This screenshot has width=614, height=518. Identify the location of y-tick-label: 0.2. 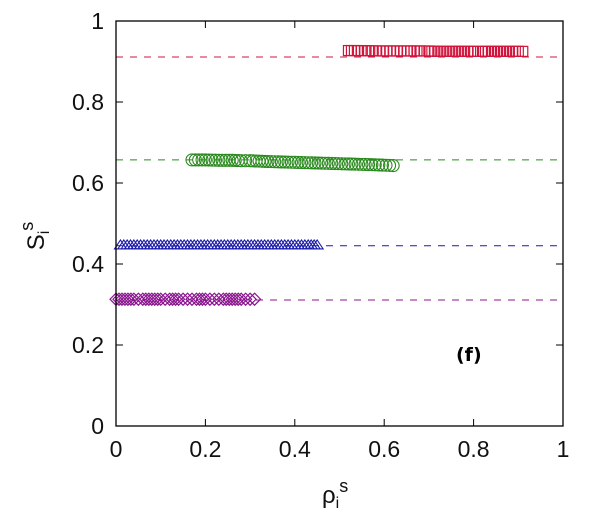
(88, 345).